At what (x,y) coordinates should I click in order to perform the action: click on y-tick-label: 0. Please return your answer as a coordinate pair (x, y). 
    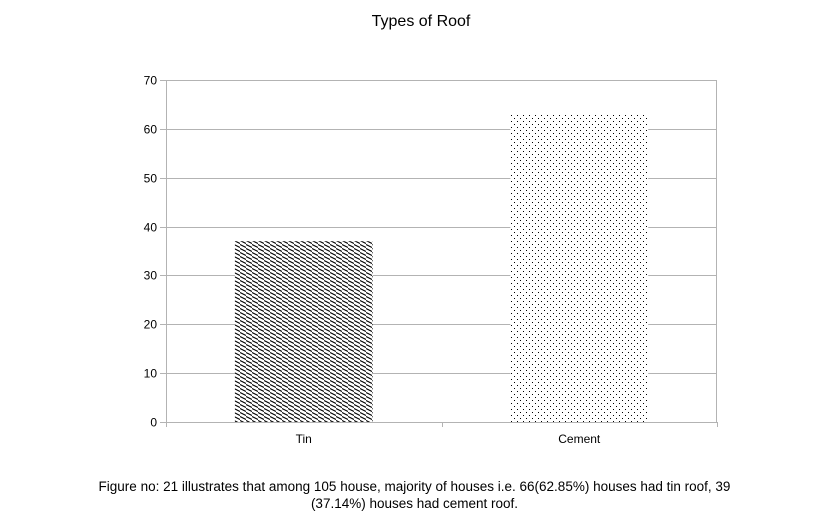
    Looking at the image, I should click on (153, 423).